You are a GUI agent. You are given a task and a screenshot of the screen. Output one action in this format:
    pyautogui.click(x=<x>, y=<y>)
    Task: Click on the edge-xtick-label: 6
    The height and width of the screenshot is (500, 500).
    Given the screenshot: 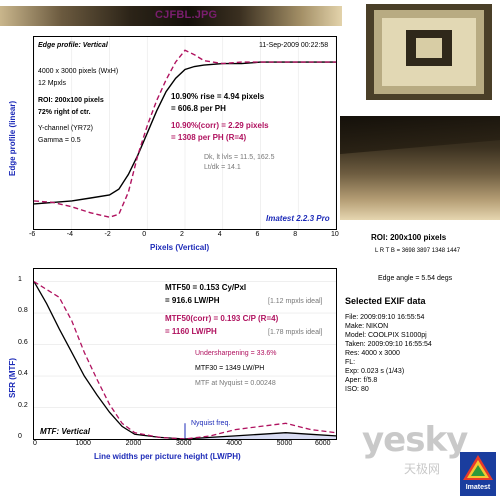 What is the action you would take?
    pyautogui.click(x=257, y=234)
    